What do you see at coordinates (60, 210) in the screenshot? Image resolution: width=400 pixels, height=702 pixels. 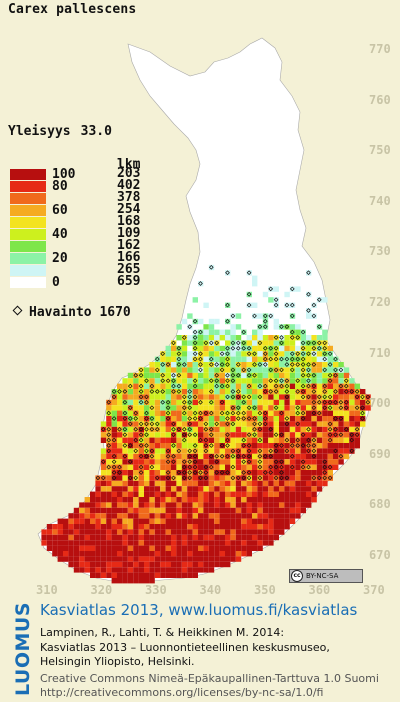 I see `legend-percent-label: 60` at bounding box center [60, 210].